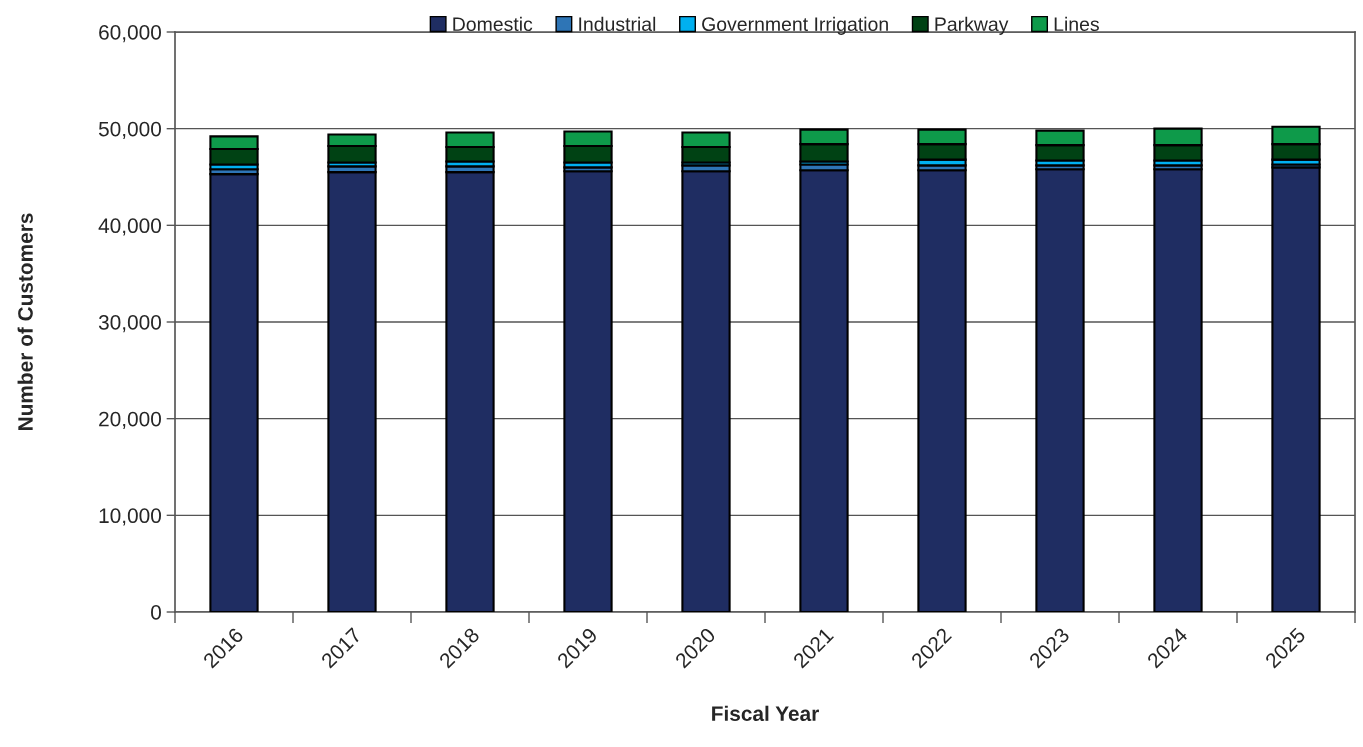 Image resolution: width=1363 pixels, height=747 pixels. What do you see at coordinates (130, 517) in the screenshot?
I see `y-tick-label: 10,000` at bounding box center [130, 517].